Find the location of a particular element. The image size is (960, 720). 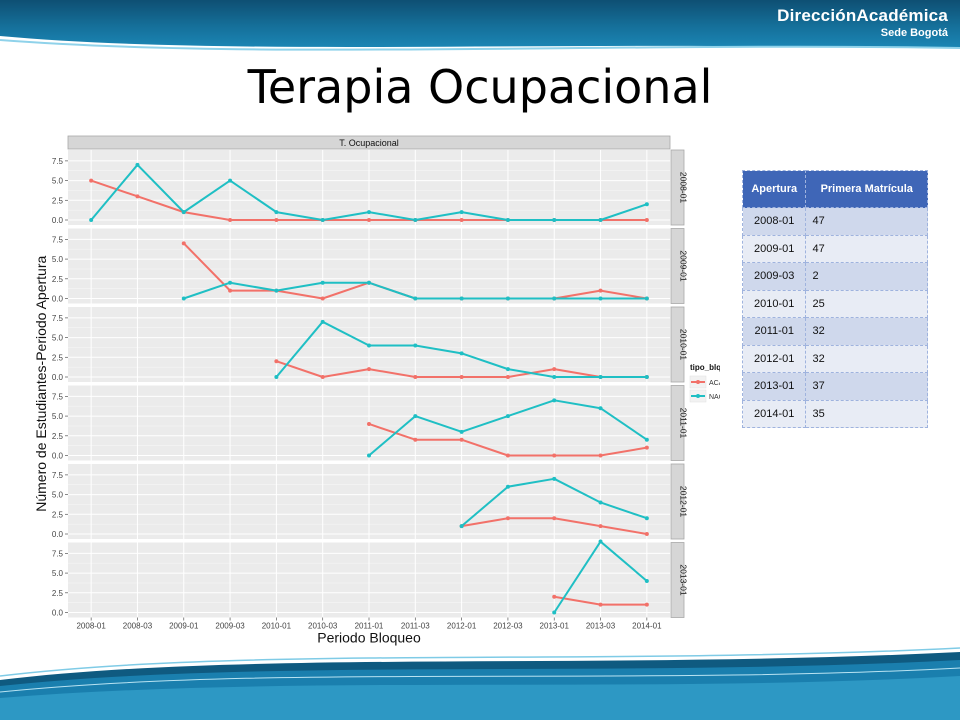

legend-entry: NACAD is located at coordinates (714, 397).